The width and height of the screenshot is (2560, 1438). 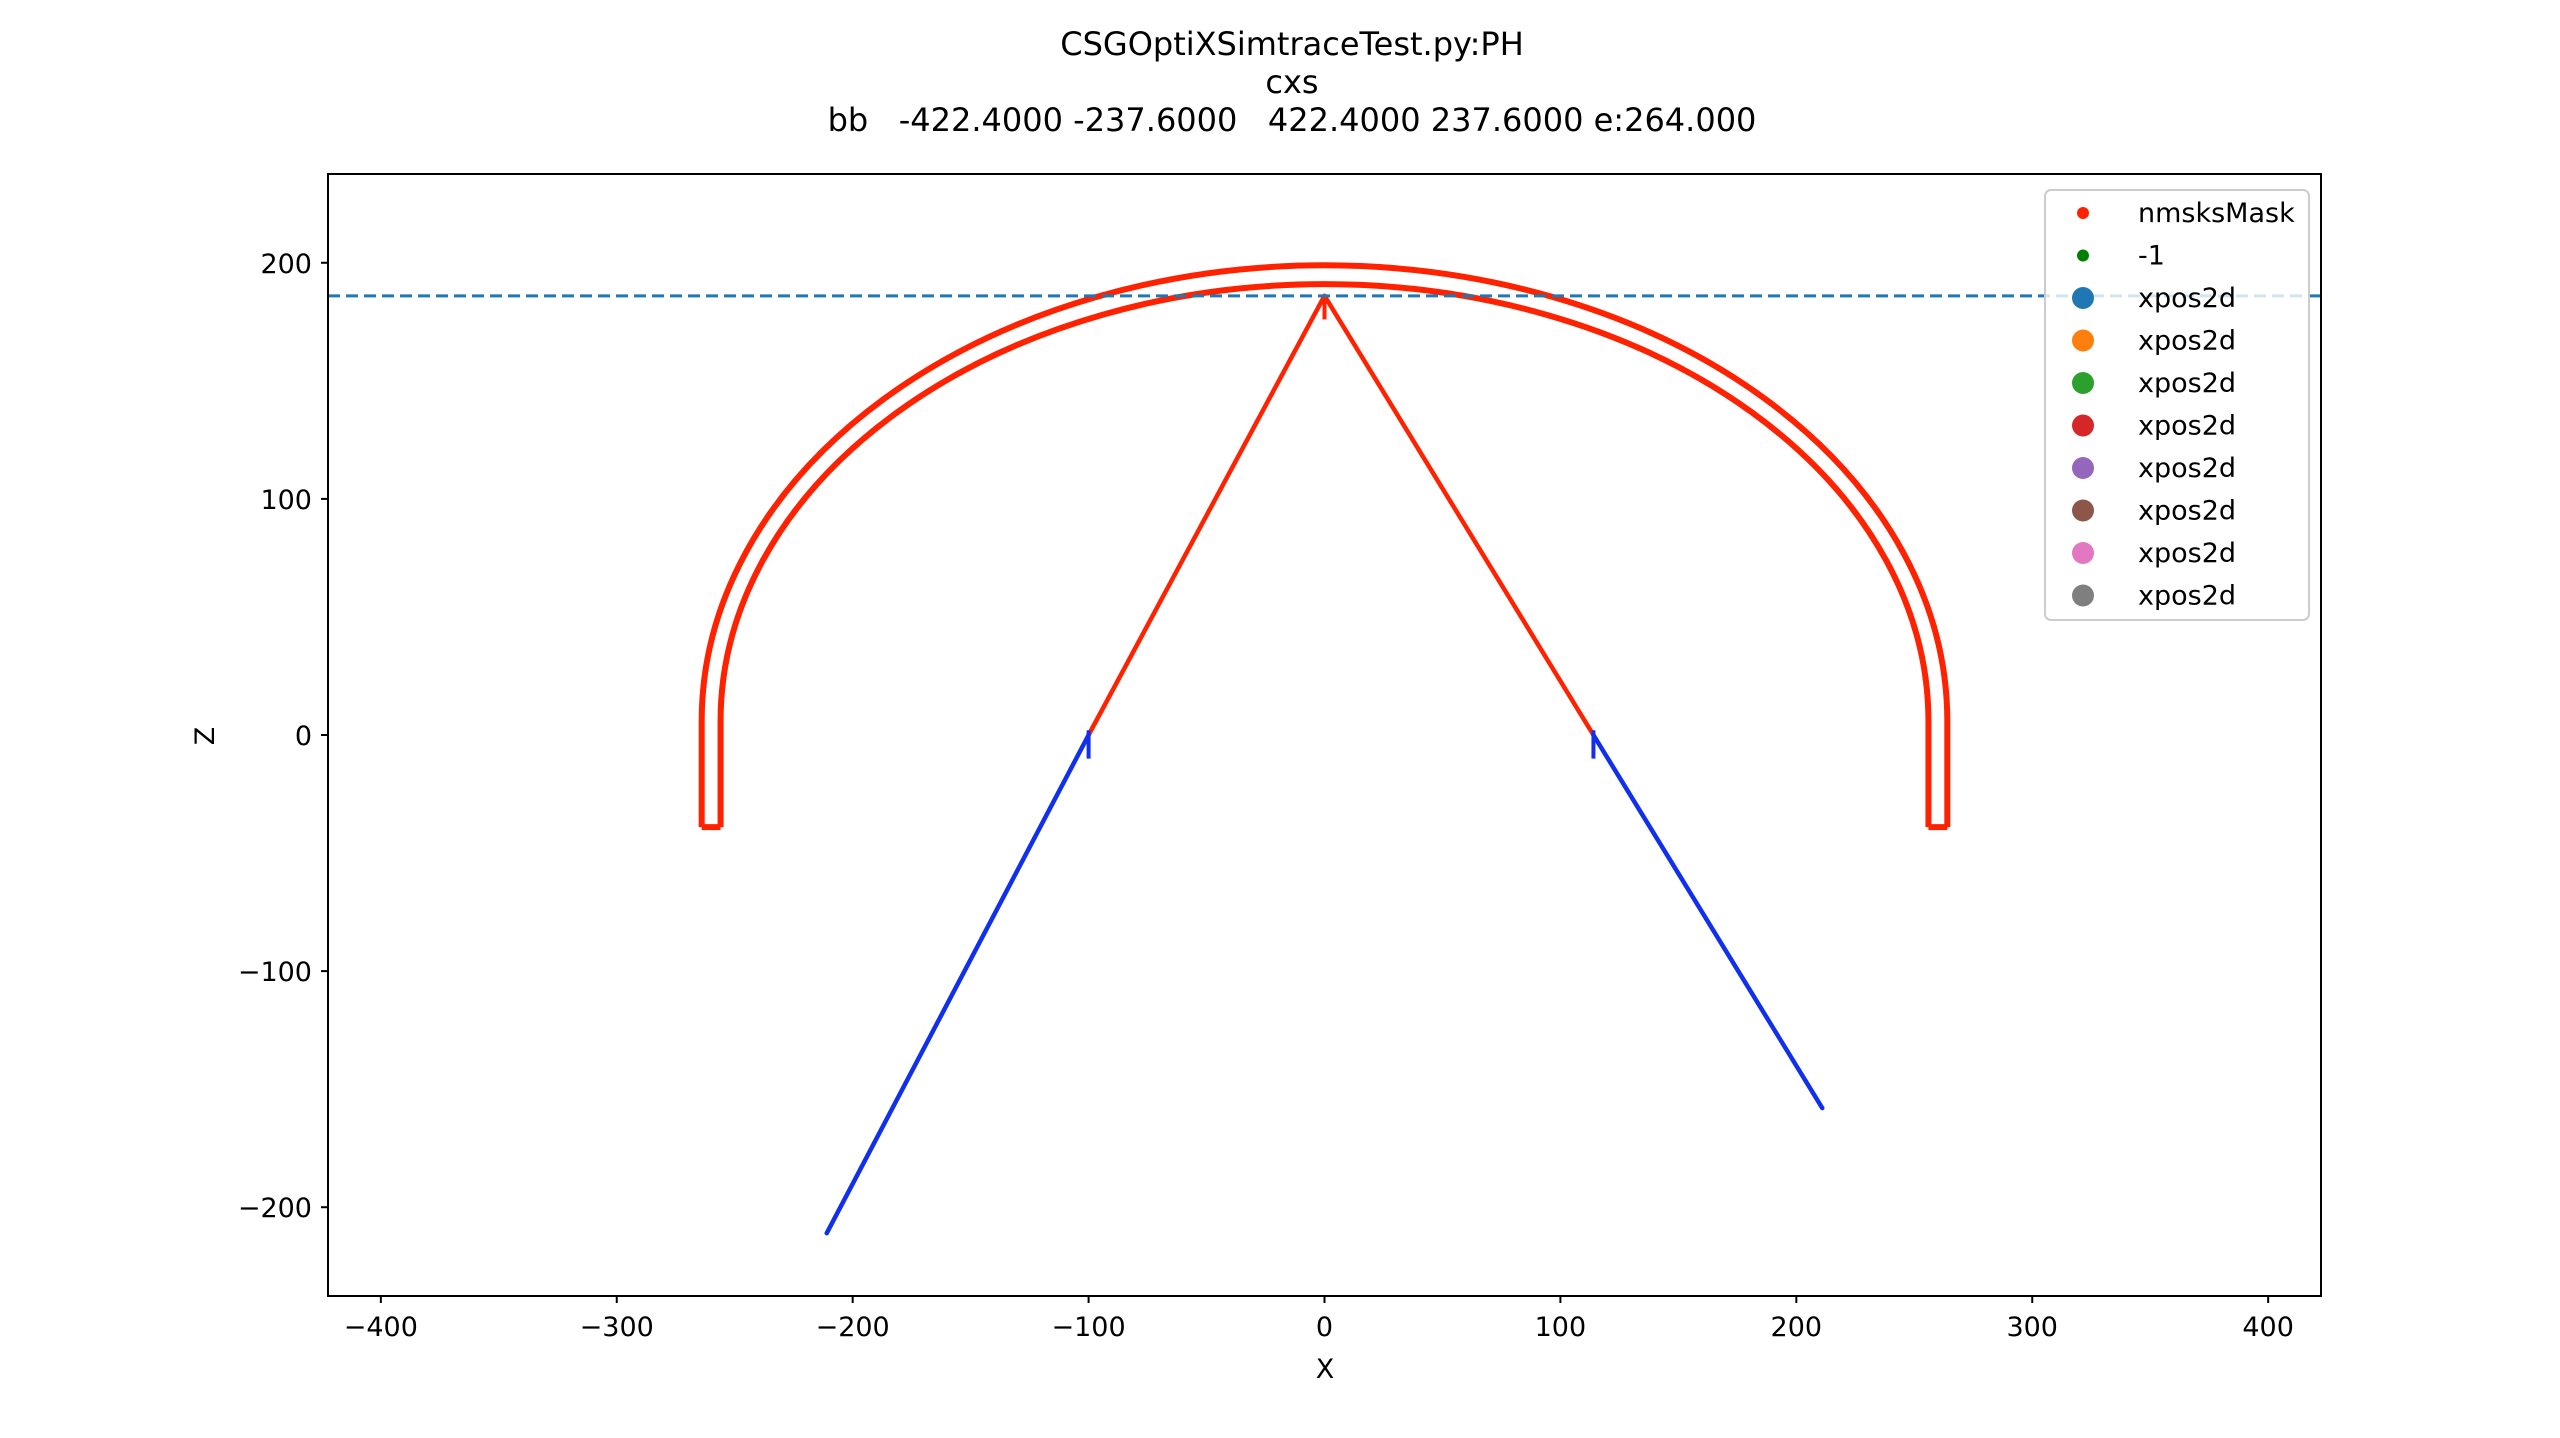 I want to click on legend-label: nmsksMask, so click(x=2216, y=213).